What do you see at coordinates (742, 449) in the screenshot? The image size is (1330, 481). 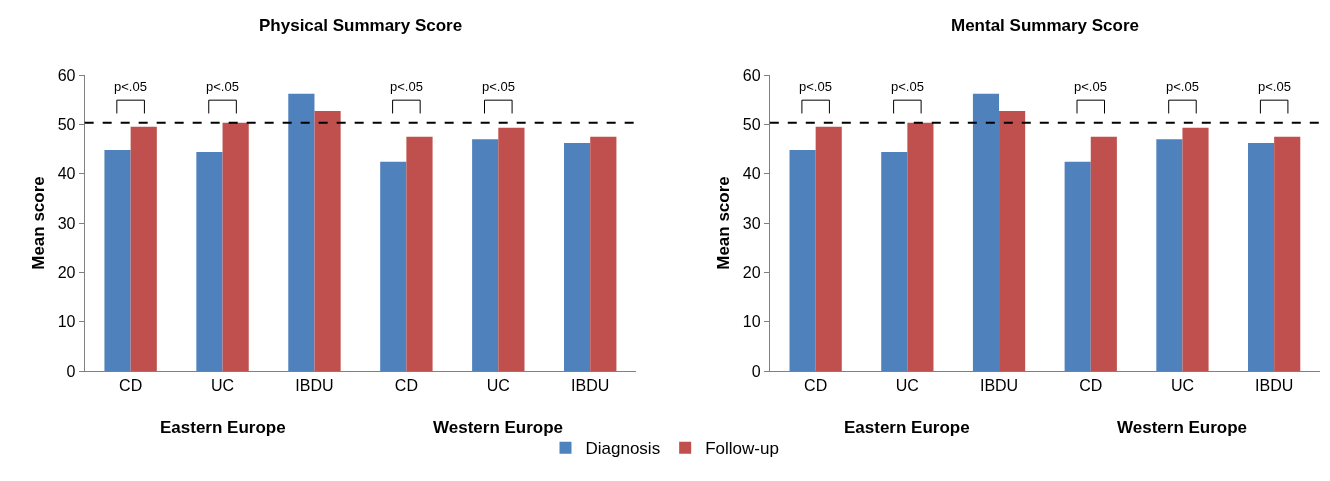 I see `legend-label: Follow-up` at bounding box center [742, 449].